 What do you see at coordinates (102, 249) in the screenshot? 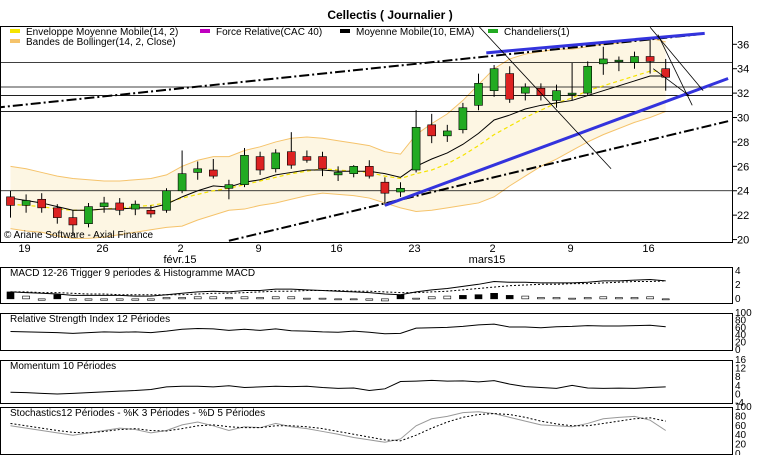
I see `x-tick-label: 26` at bounding box center [102, 249].